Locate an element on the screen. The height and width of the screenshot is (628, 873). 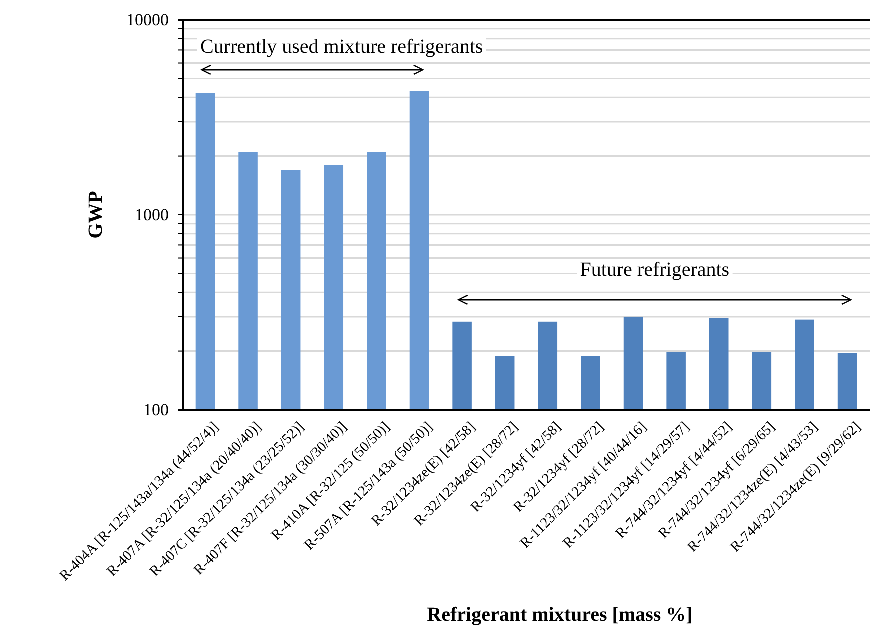
y-tick-label: 10000 is located at coordinates (147, 20).